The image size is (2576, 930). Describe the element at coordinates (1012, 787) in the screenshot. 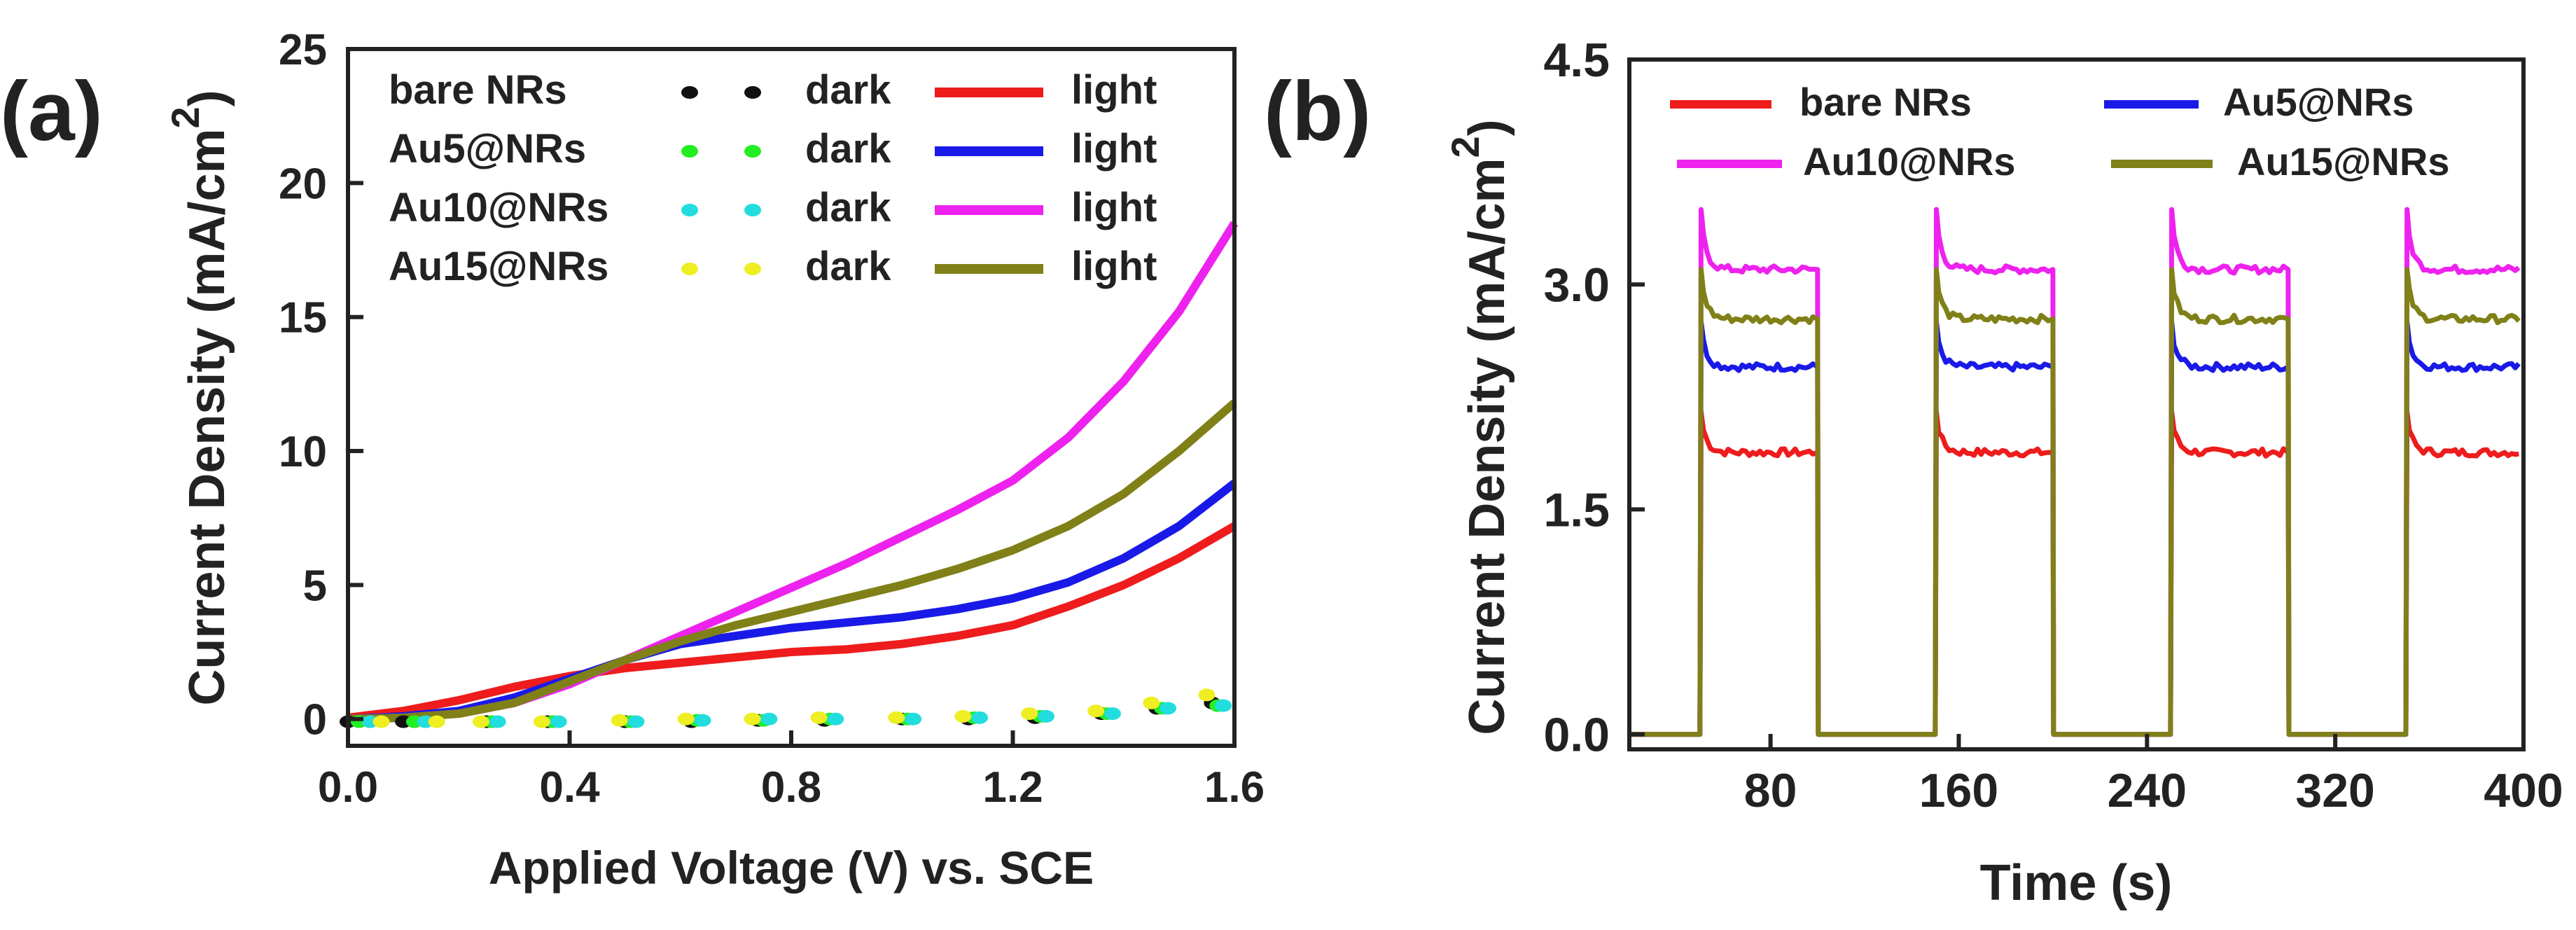

I see `panel-a-x-tick-label: 1.2` at that location.